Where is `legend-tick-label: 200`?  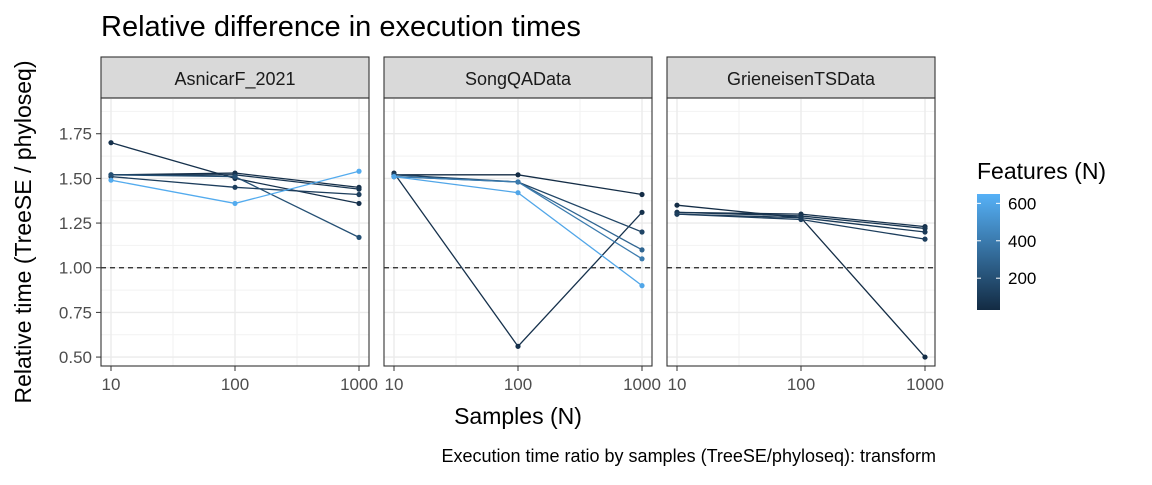 legend-tick-label: 200 is located at coordinates (1022, 278).